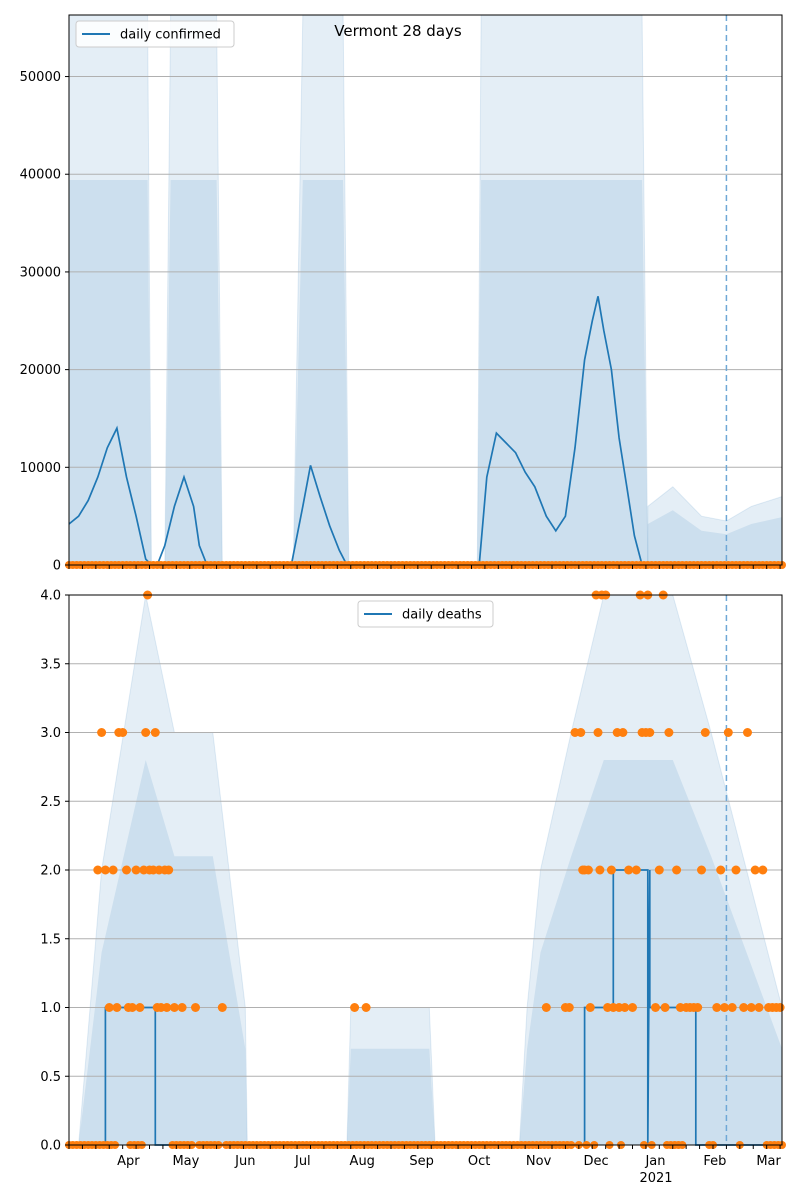  I want to click on x-tick-label: May, so click(185, 1161).